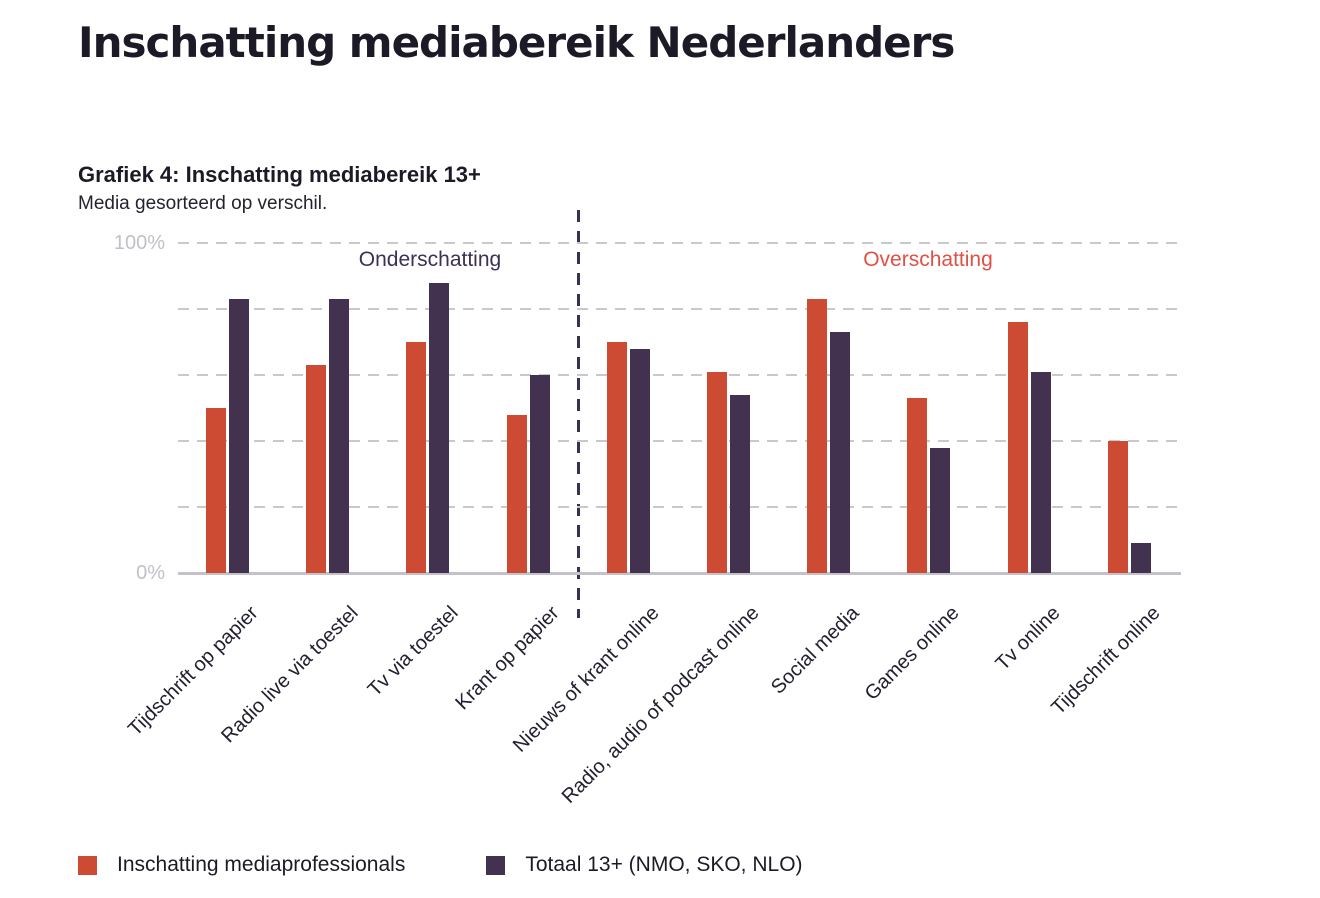  Describe the element at coordinates (279, 174) in the screenshot. I see `chart-heading: Grafiek 4: Inschatting mediabereik 13+` at that location.